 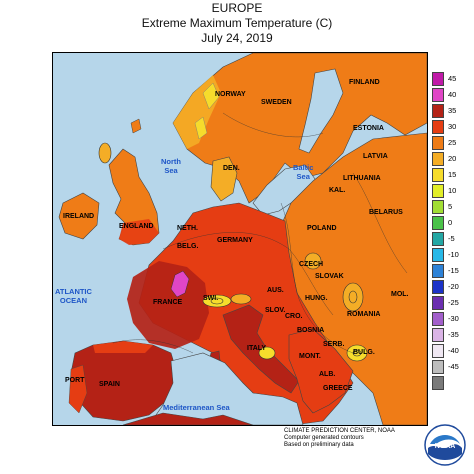 What do you see at coordinates (319, 445) in the screenshot?
I see `credit-data-note: Based on preliminary data` at bounding box center [319, 445].